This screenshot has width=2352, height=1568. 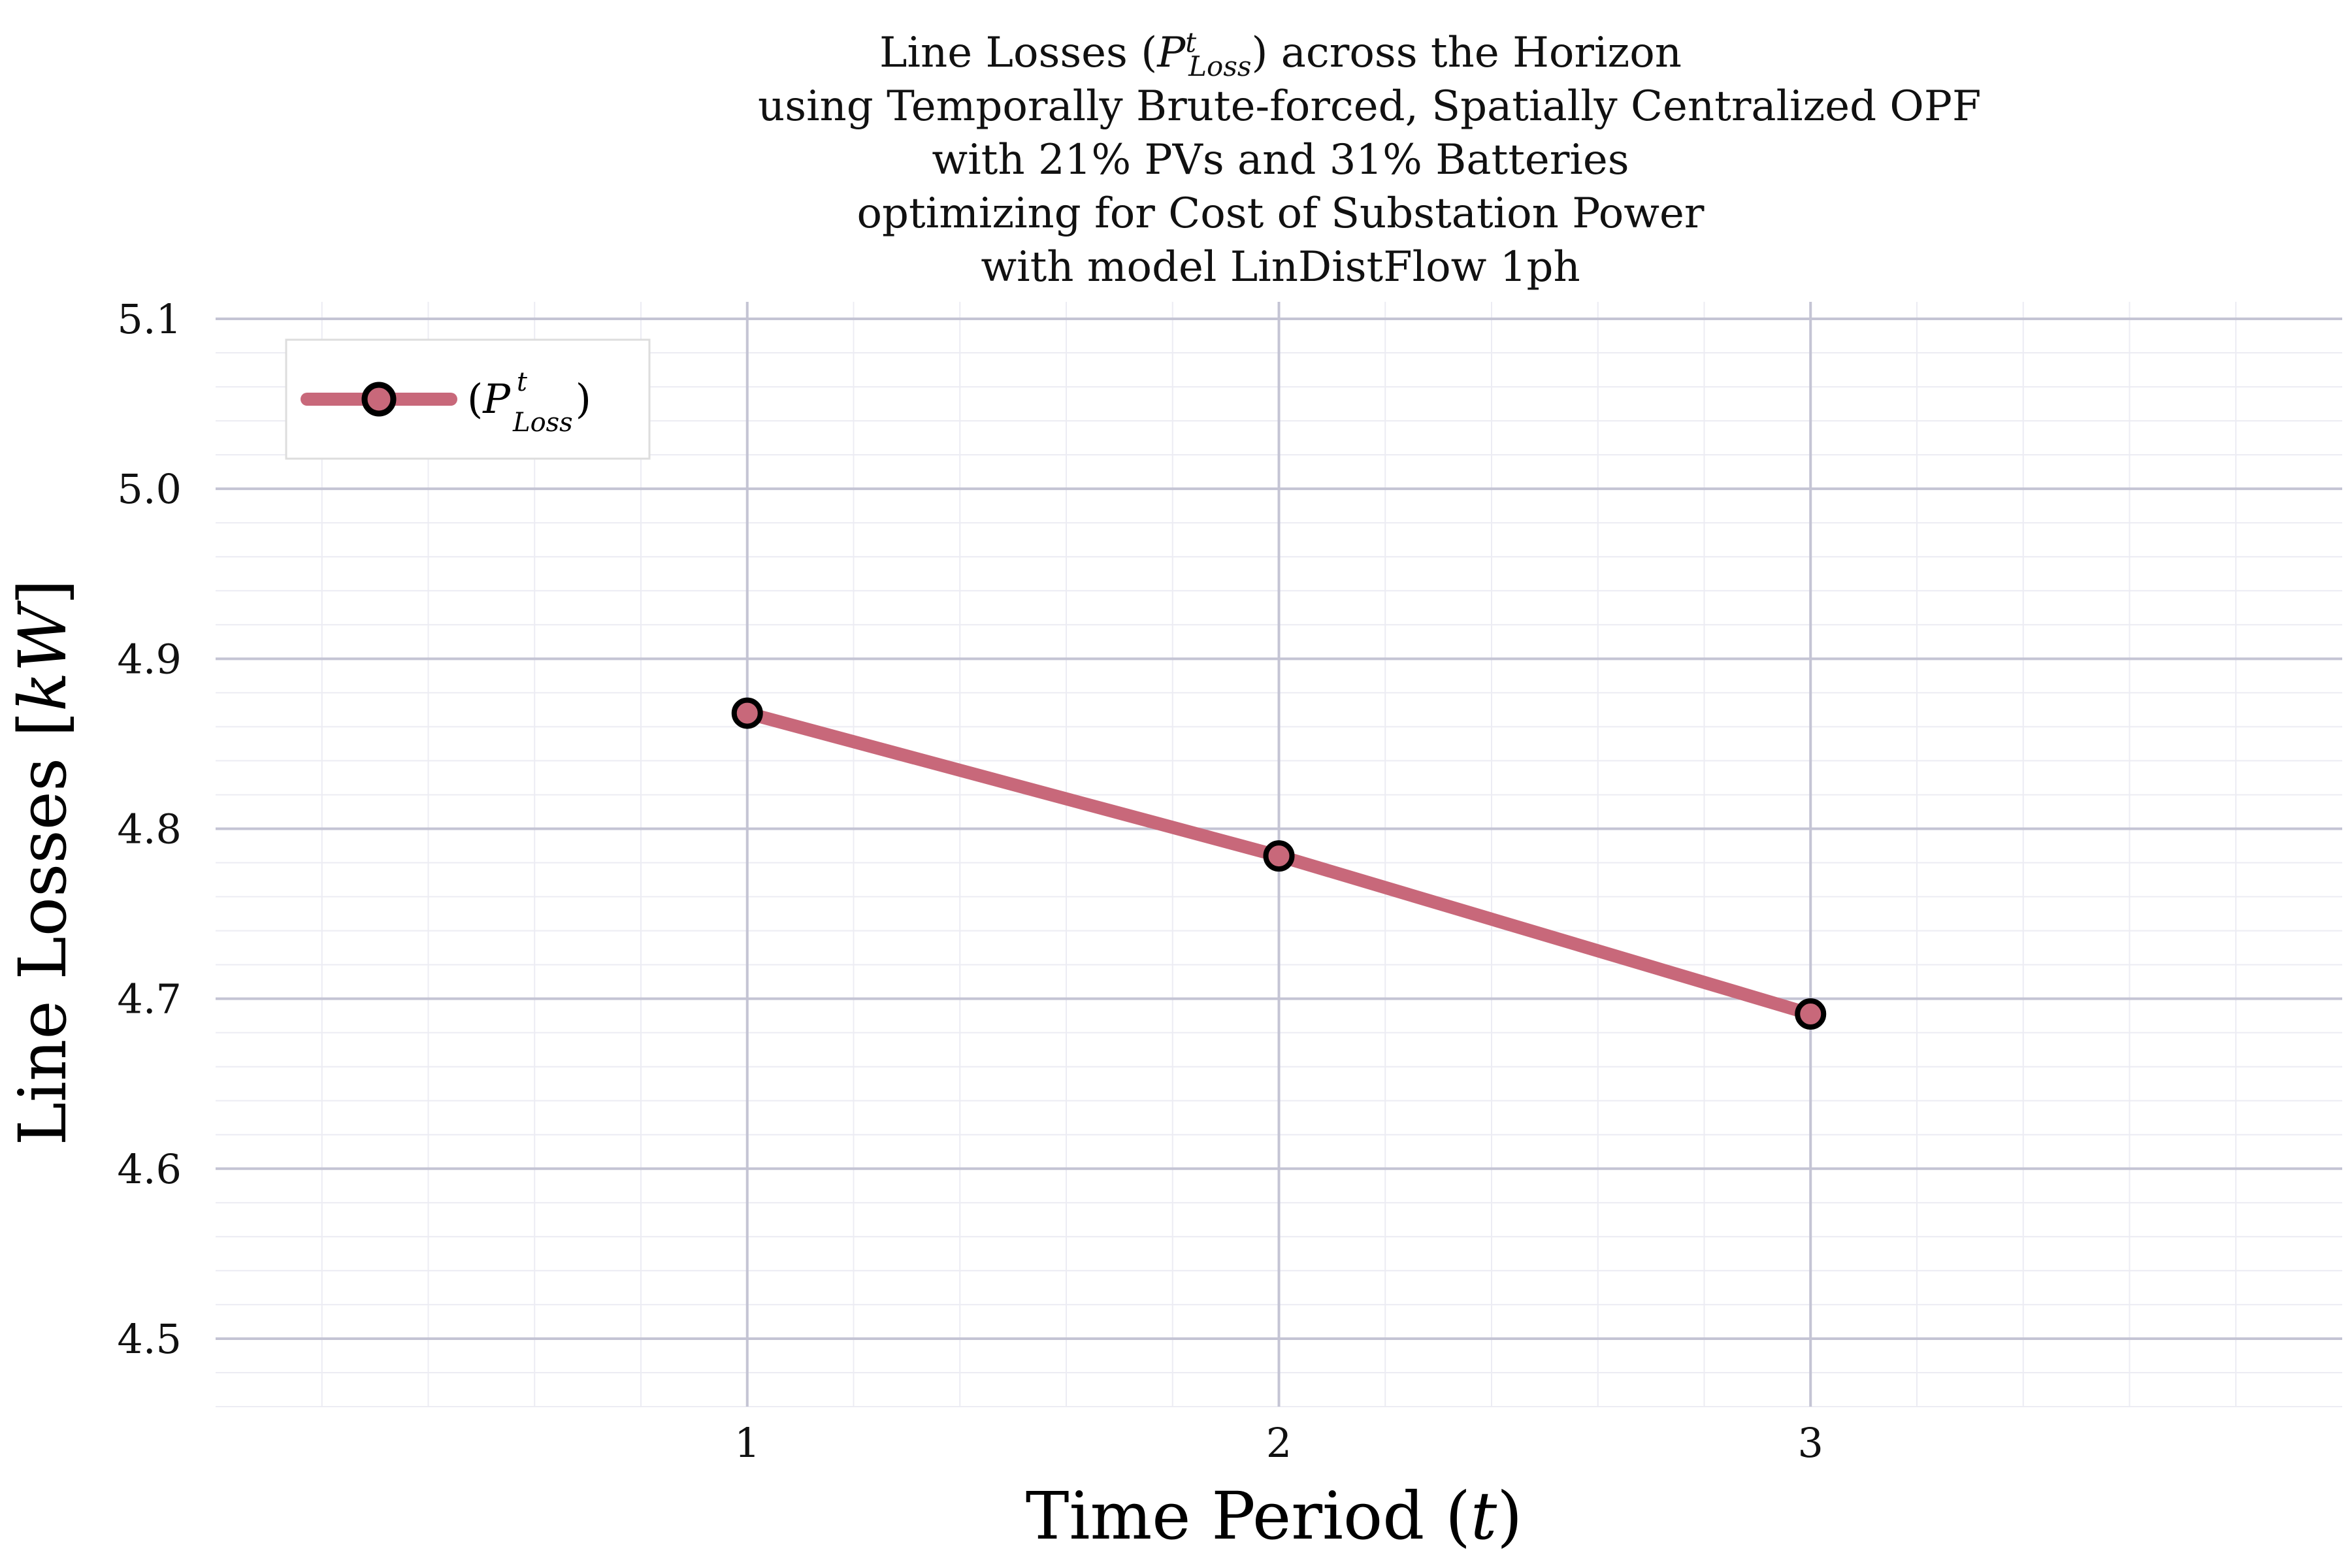 I want to click on x-tick-label: 1, so click(x=747, y=1443).